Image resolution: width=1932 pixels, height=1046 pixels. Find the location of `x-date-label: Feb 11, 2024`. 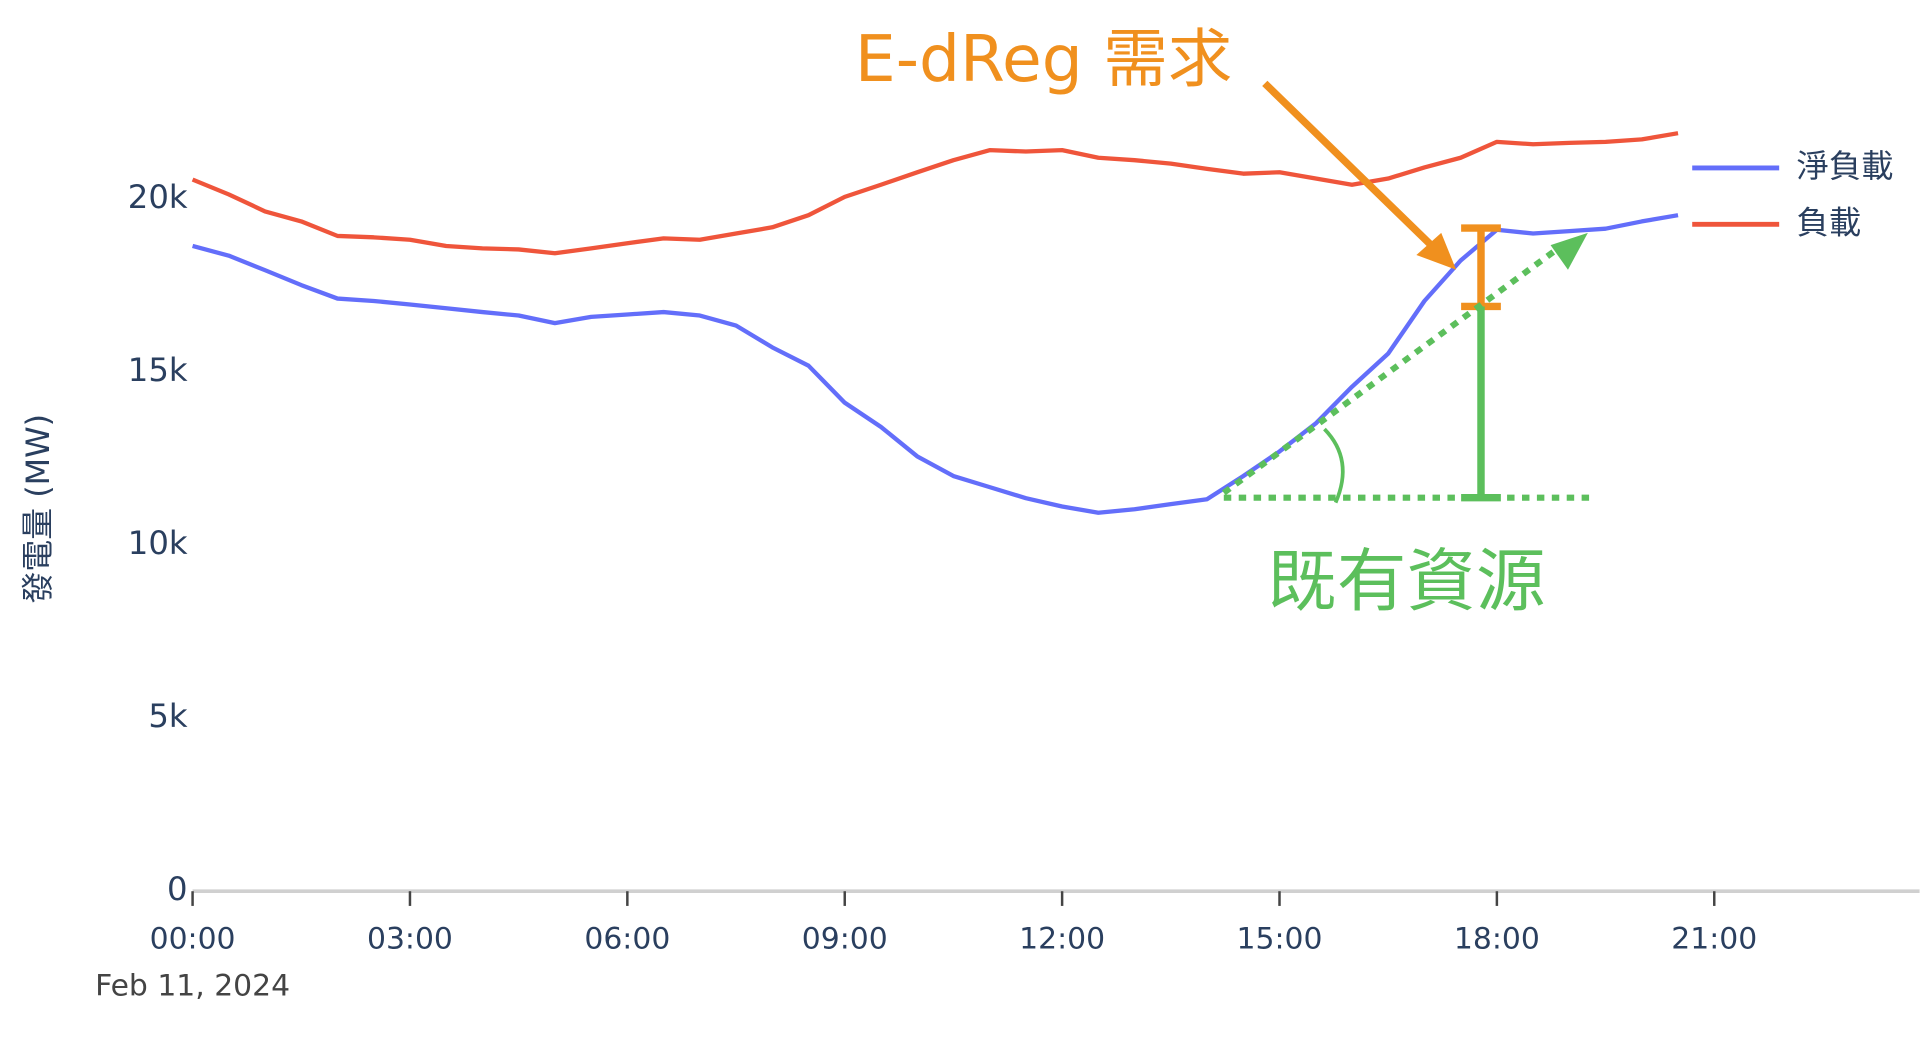

x-date-label: Feb 11, 2024 is located at coordinates (192, 985).